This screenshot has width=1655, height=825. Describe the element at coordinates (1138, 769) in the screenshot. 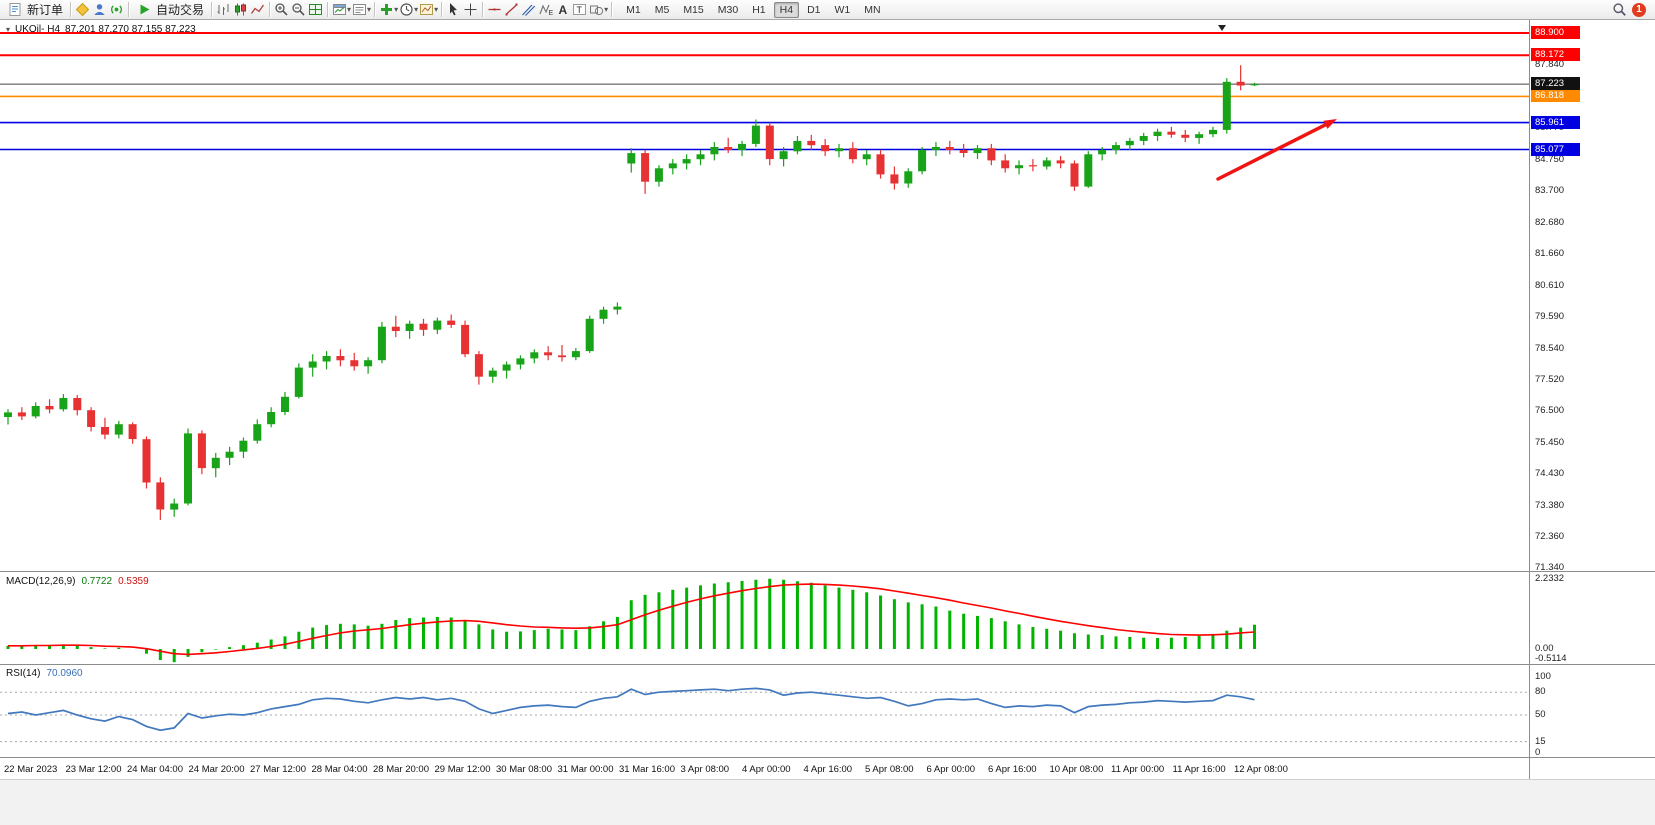

I see `time-axis-label: 11 Apr 00:00` at that location.